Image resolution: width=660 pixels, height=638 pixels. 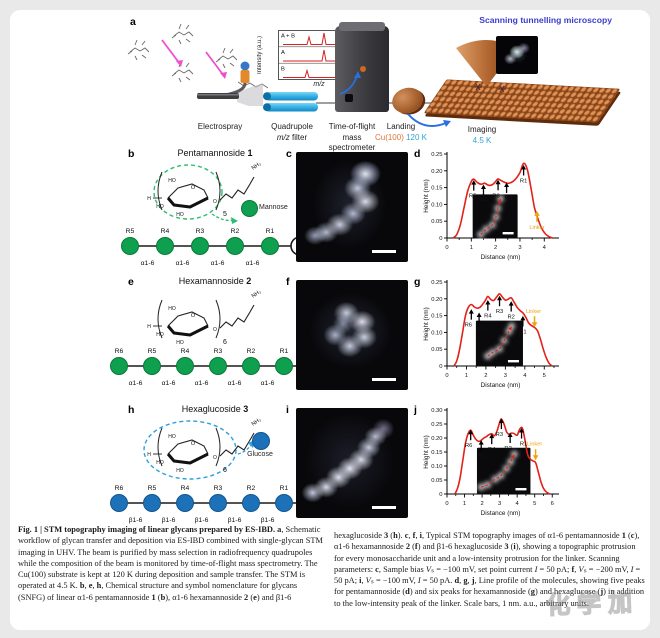 What do you see at coordinates (483, 569) in the screenshot?
I see `caption-segment: ₛ = −100 mV, set point current` at bounding box center [483, 569].